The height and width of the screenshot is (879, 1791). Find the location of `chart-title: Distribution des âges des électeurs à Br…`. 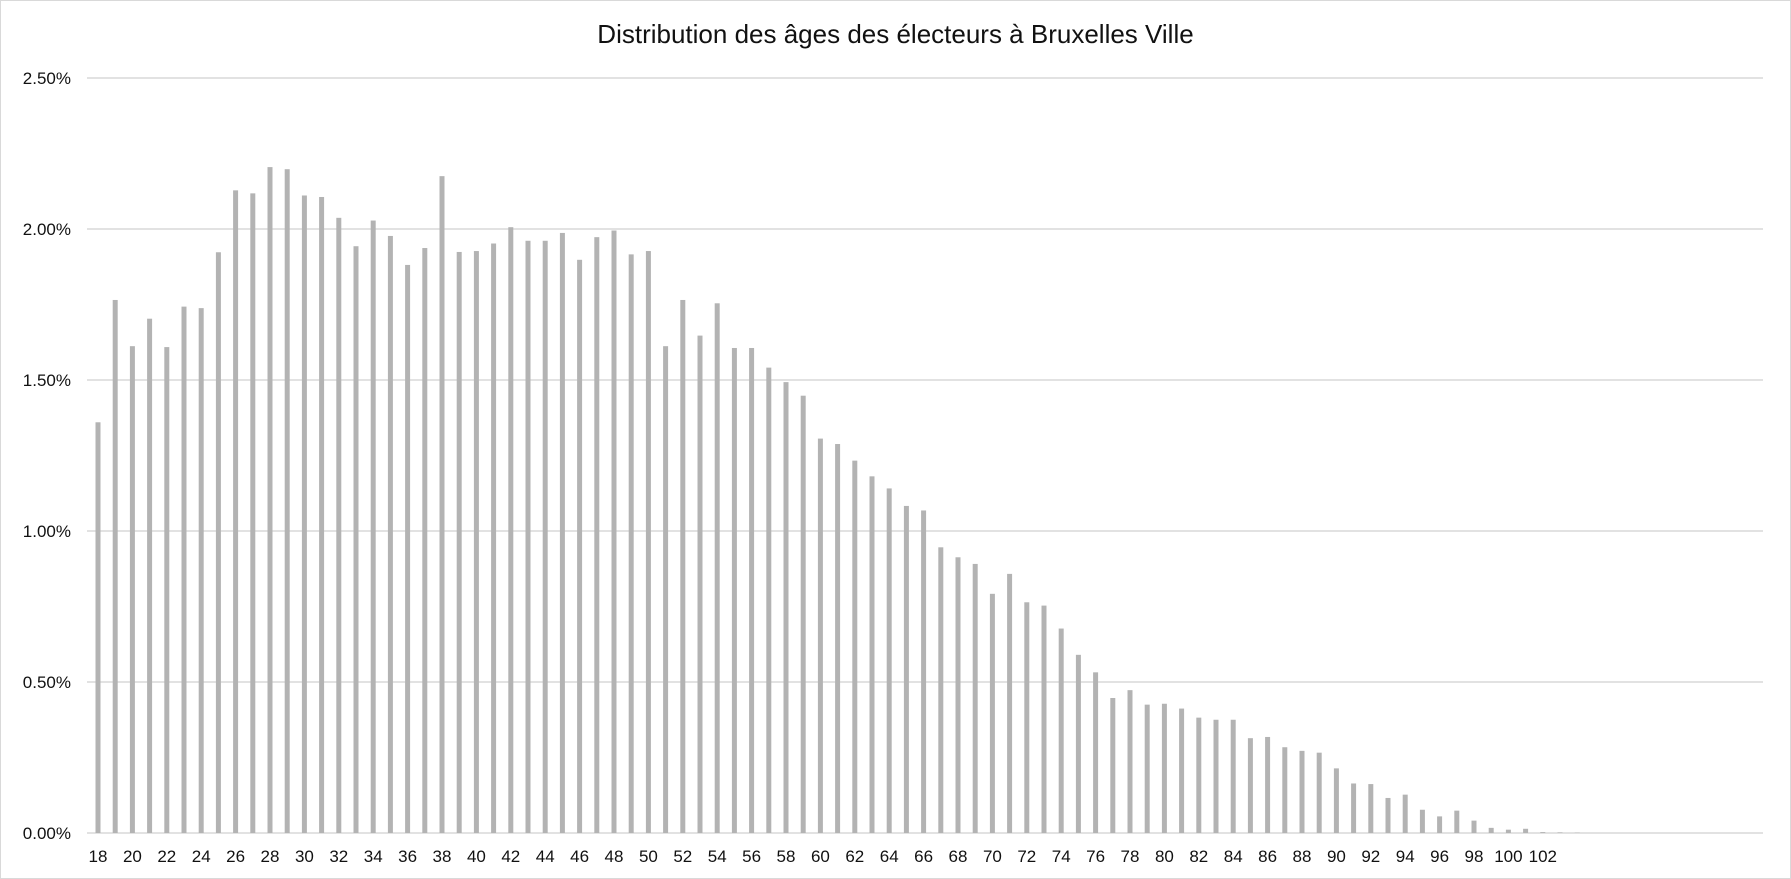

chart-title: Distribution des âges des électeurs à Br… is located at coordinates (895, 34).